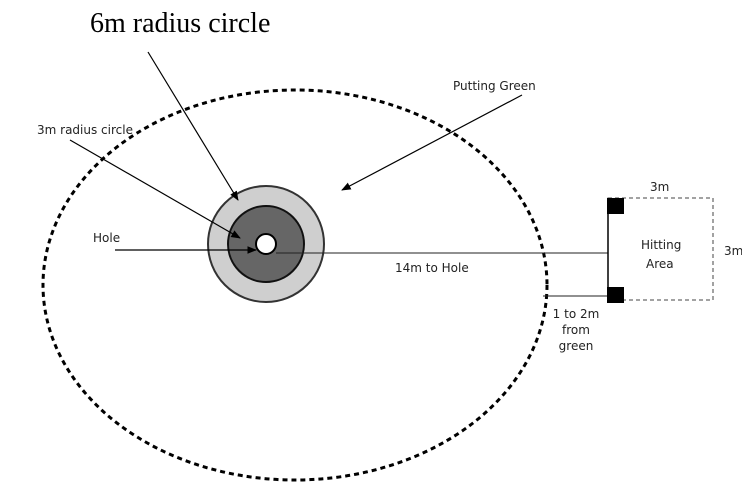 The height and width of the screenshot is (483, 742). Describe the element at coordinates (576, 314) in the screenshot. I see `label: 1 to 2m` at that location.